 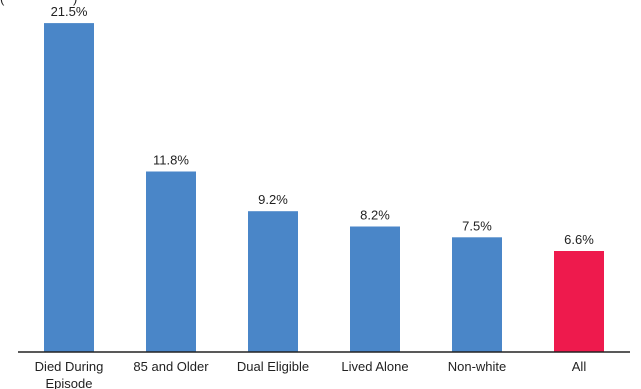 I want to click on category-label-1: 85 and Older, so click(x=171, y=366).